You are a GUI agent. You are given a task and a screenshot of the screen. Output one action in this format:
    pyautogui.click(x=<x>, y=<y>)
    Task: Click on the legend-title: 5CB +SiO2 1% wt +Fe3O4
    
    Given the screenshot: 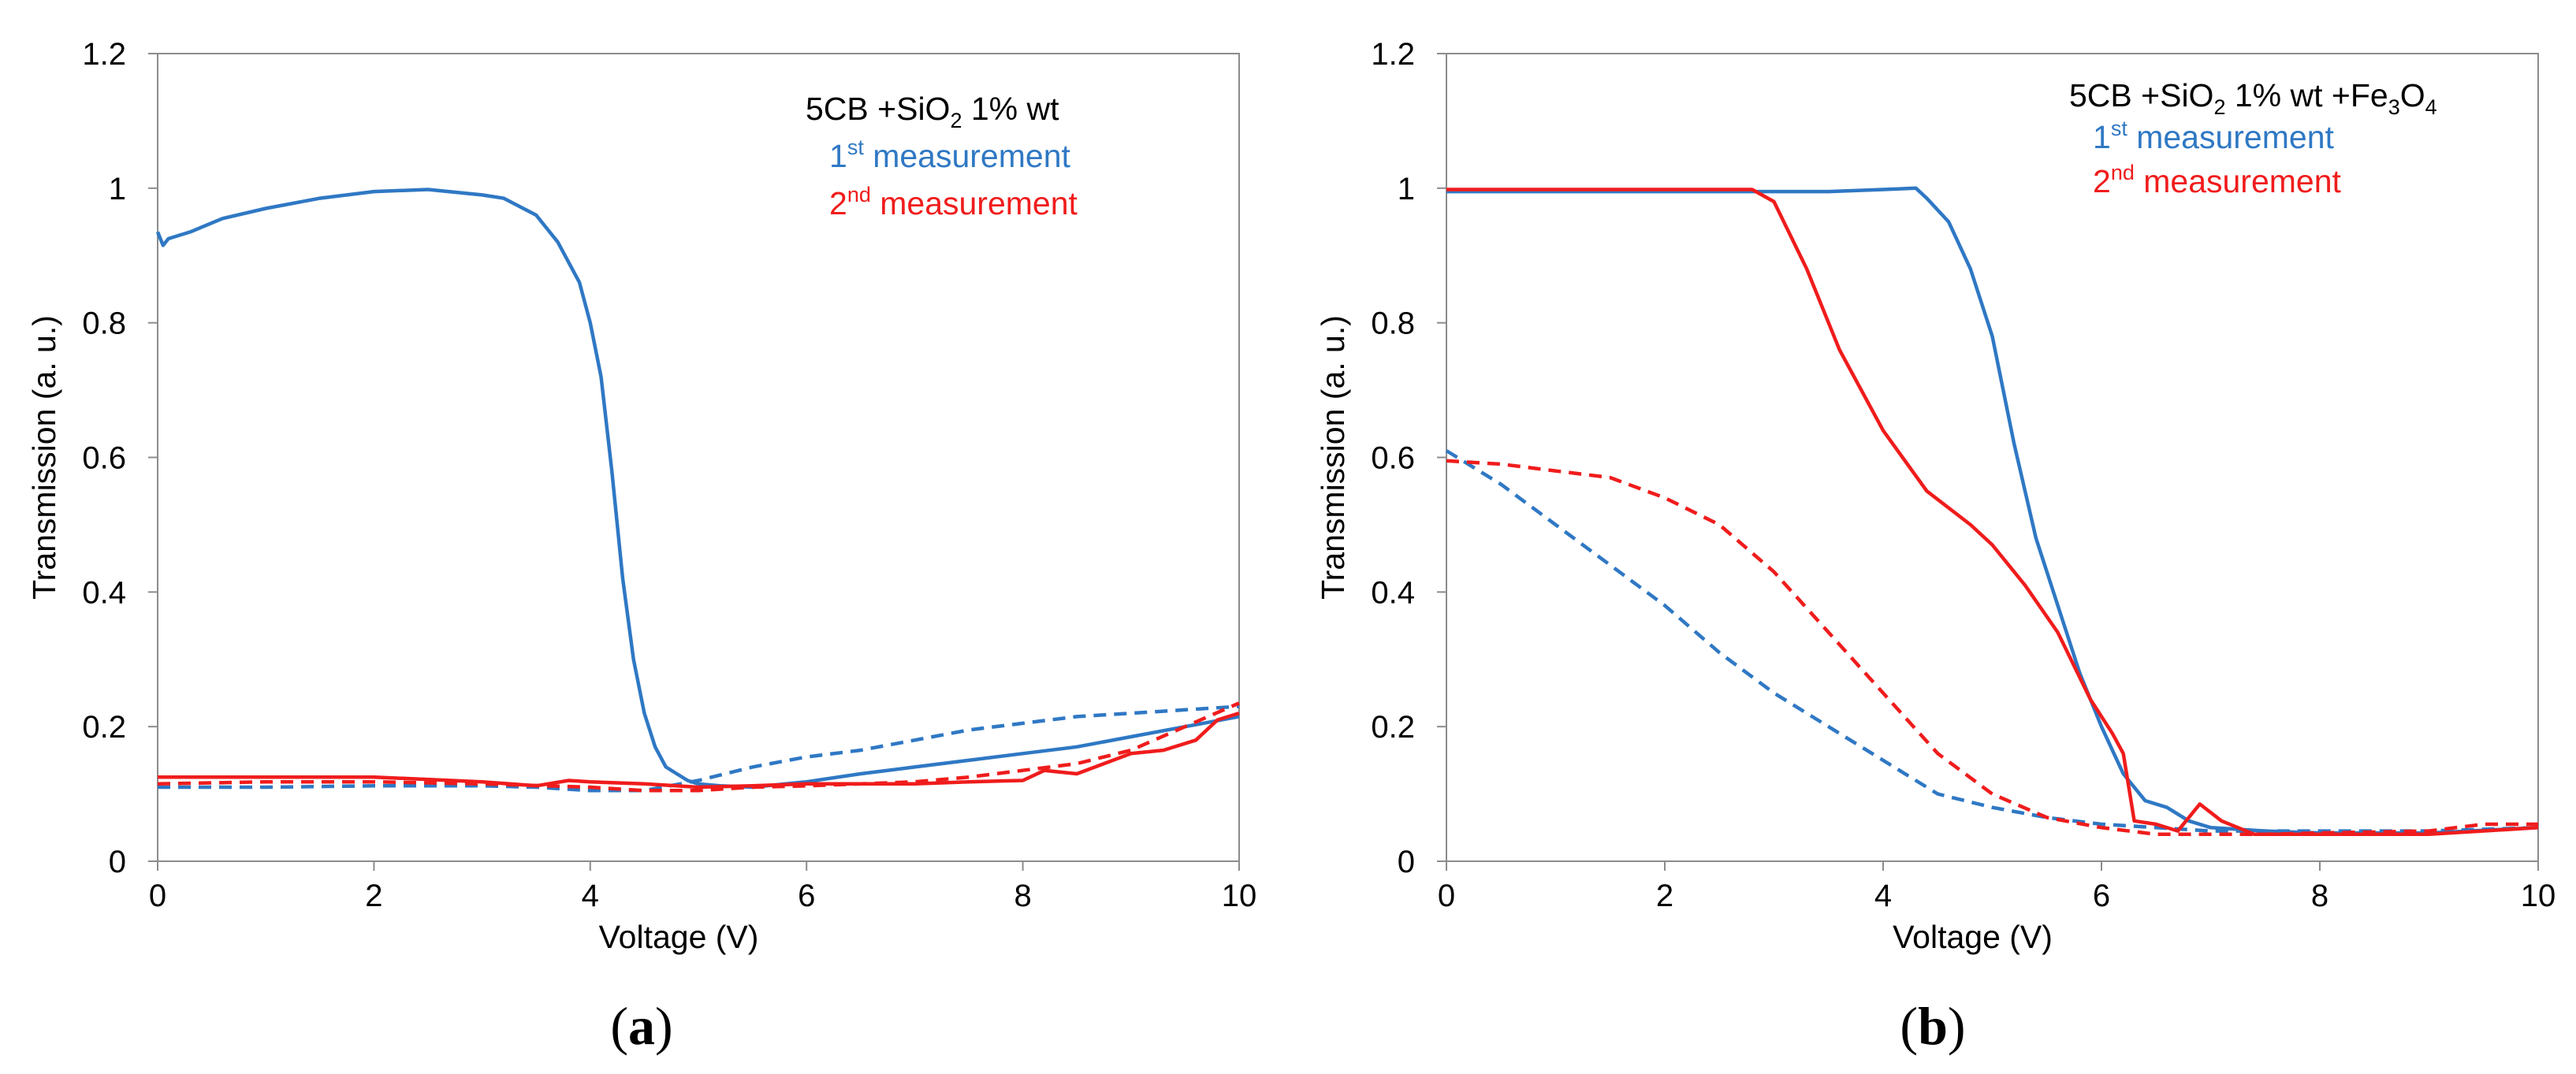 What is the action you would take?
    pyautogui.click(x=2253, y=98)
    